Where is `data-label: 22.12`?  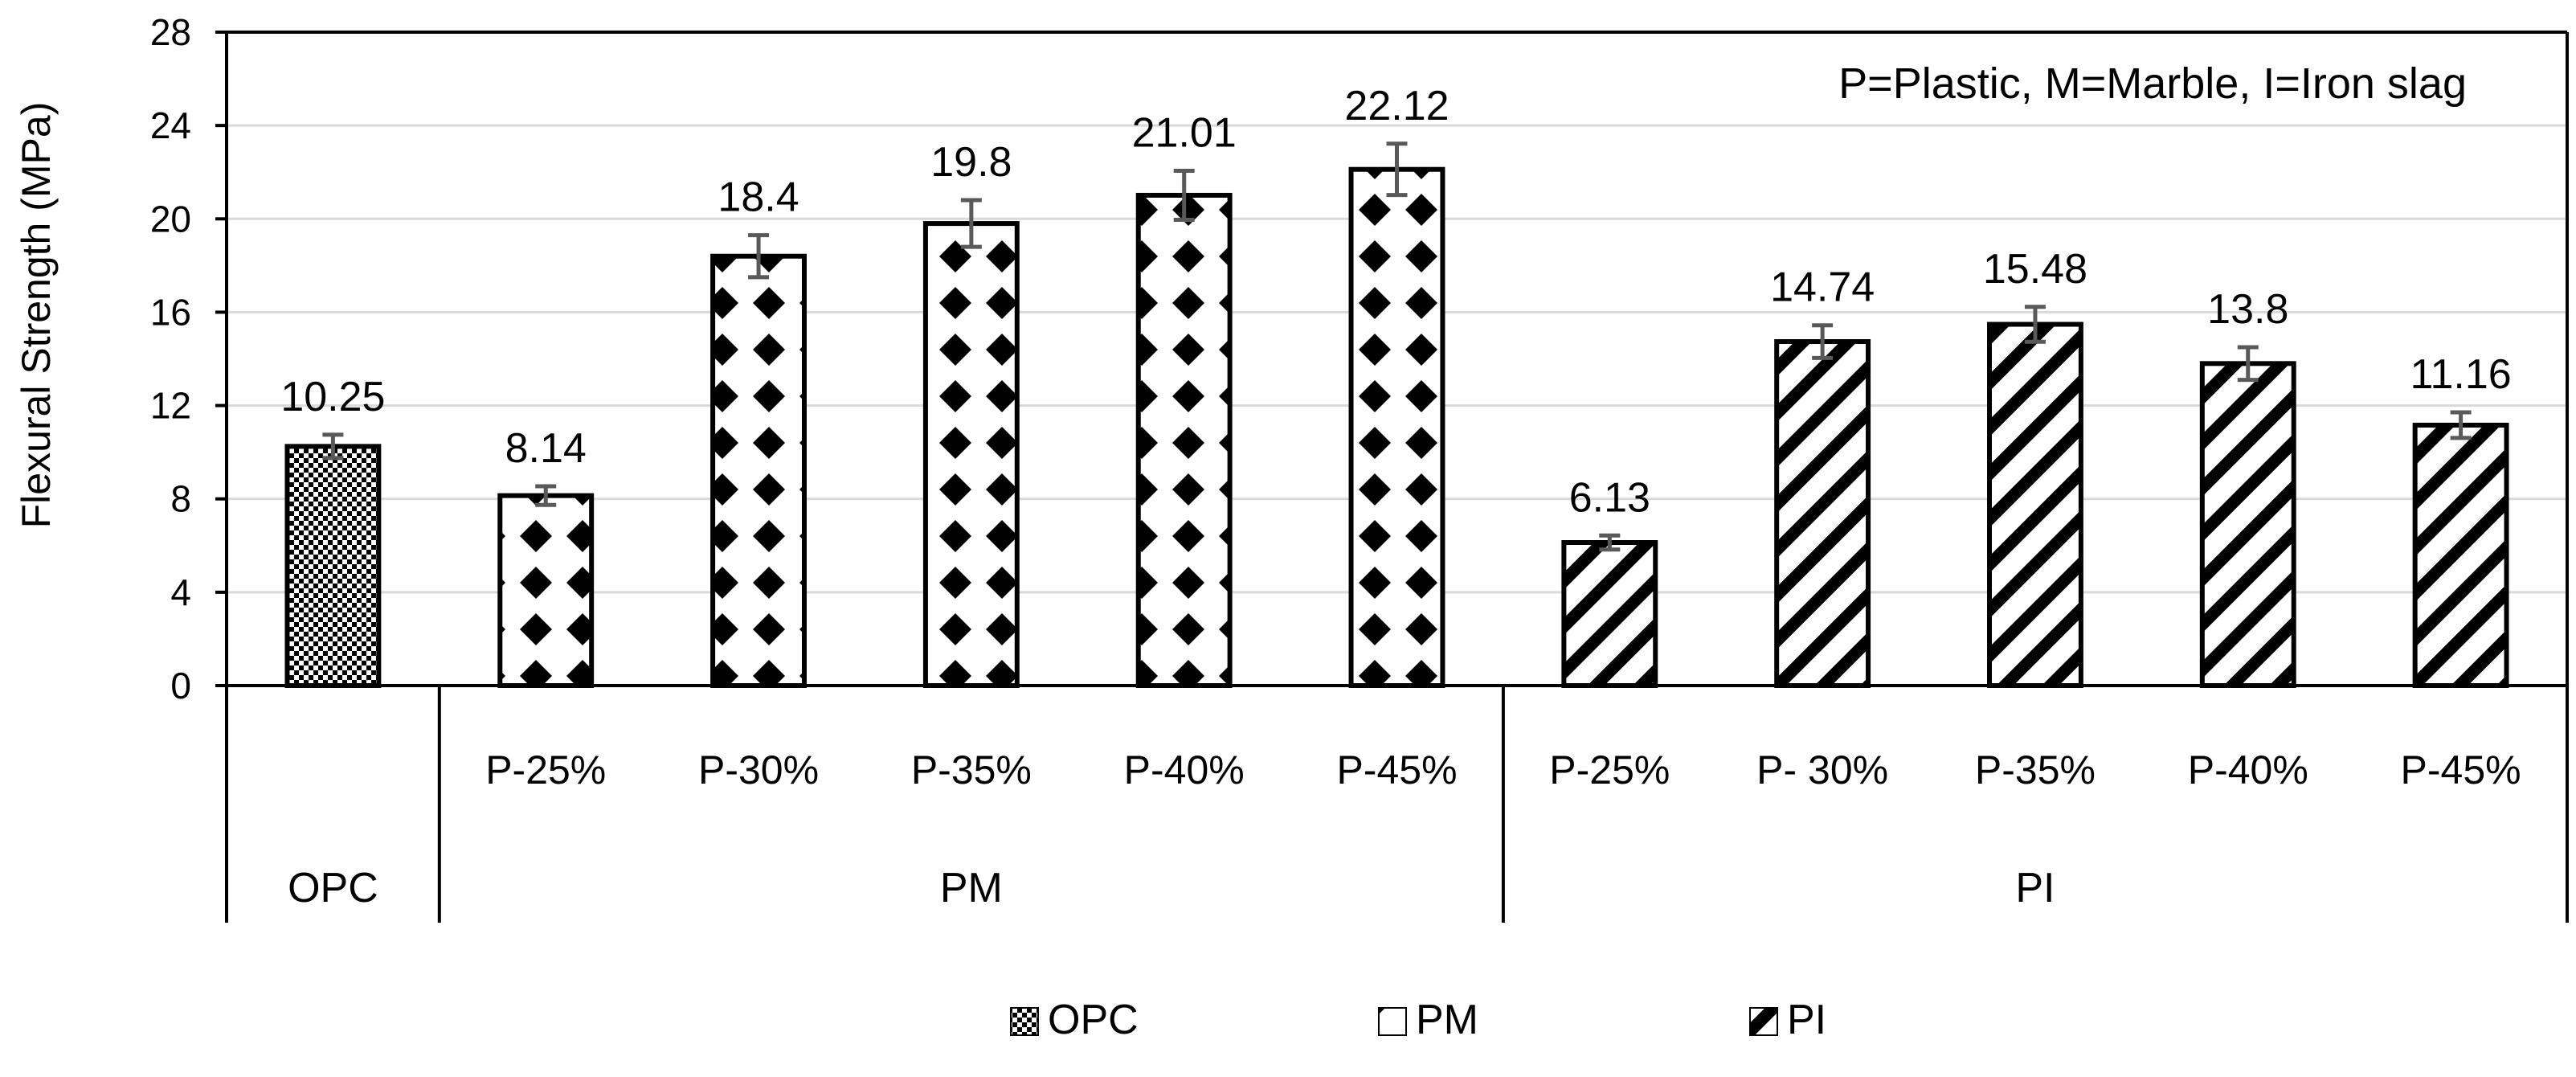 data-label: 22.12 is located at coordinates (1397, 106).